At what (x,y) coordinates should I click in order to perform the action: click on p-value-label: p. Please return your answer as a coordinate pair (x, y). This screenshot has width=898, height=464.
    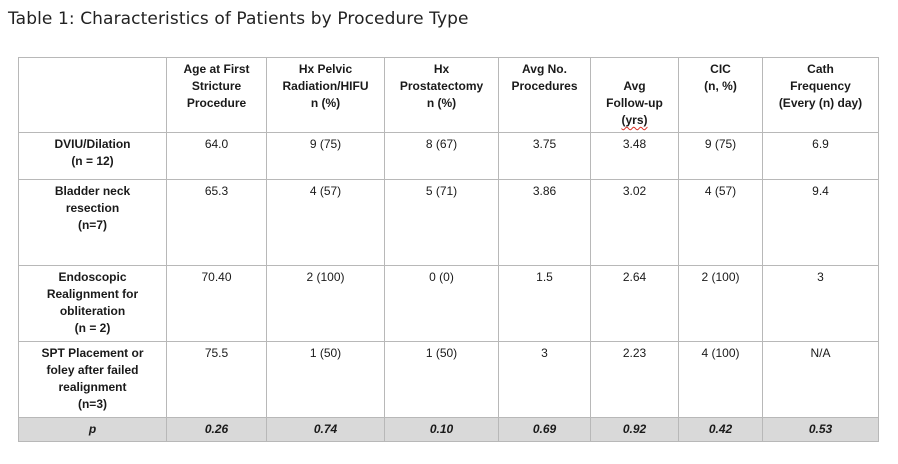
    Looking at the image, I should click on (92, 429).